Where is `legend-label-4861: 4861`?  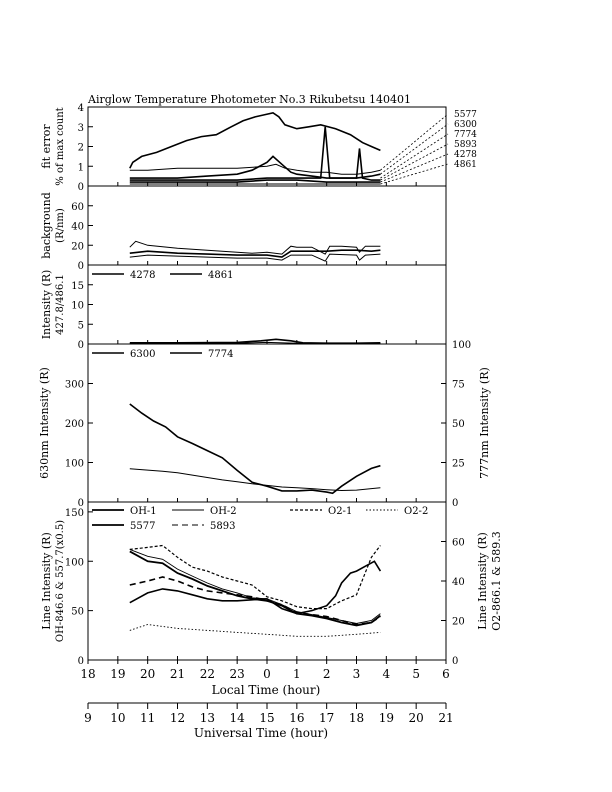
legend-label-4861: 4861 is located at coordinates (220, 275).